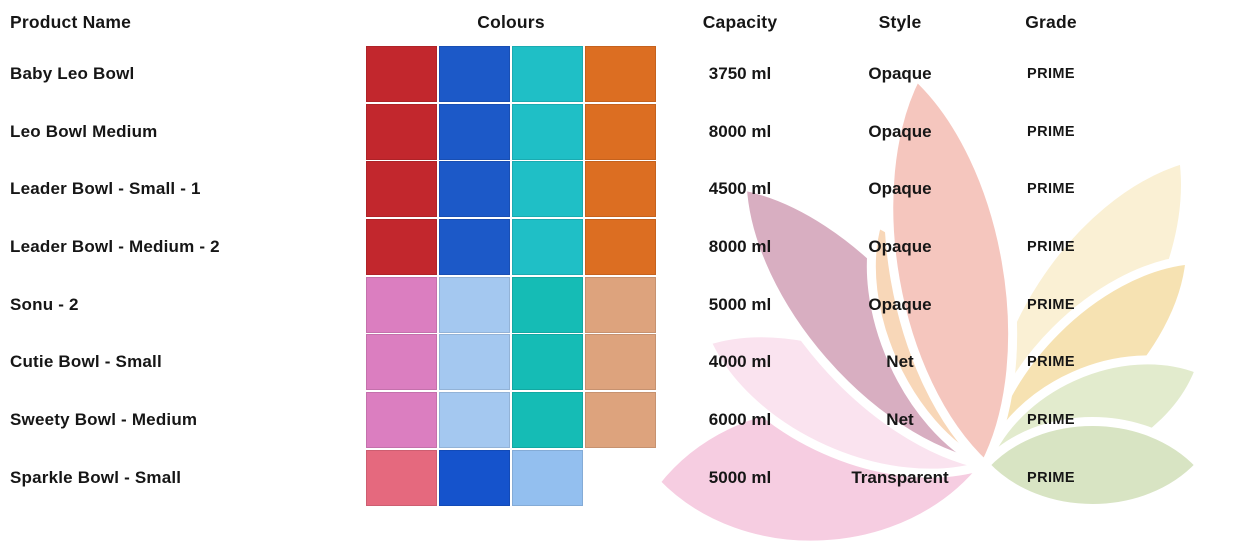 The image size is (1246, 541). I want to click on header-capacity: Capacity, so click(740, 22).